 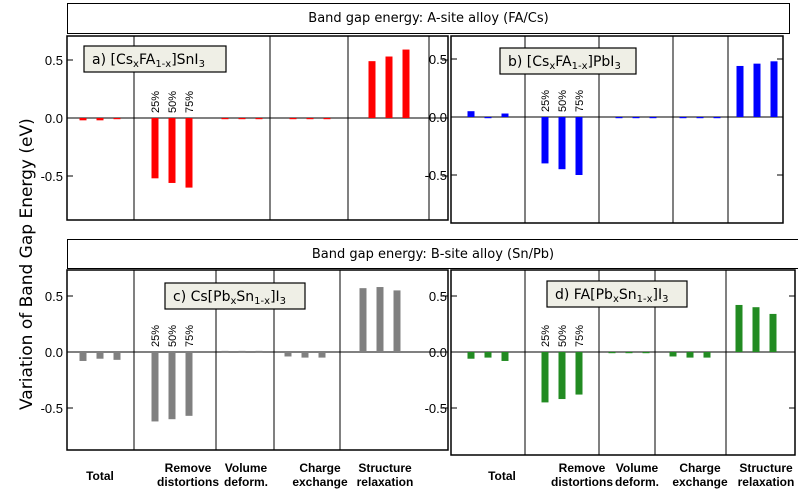 What do you see at coordinates (611, 296) in the screenshot?
I see `panel-d-title: d) FA[PbxSn1-x]I3` at bounding box center [611, 296].